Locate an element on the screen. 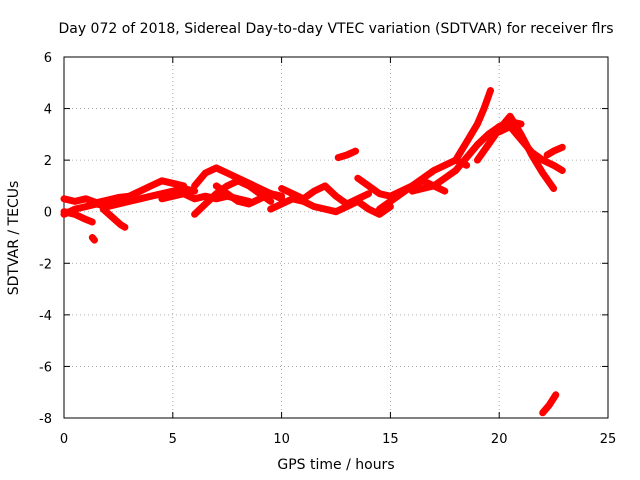 This screenshot has width=640, height=480. y-tick-label: -2 is located at coordinates (45, 264).